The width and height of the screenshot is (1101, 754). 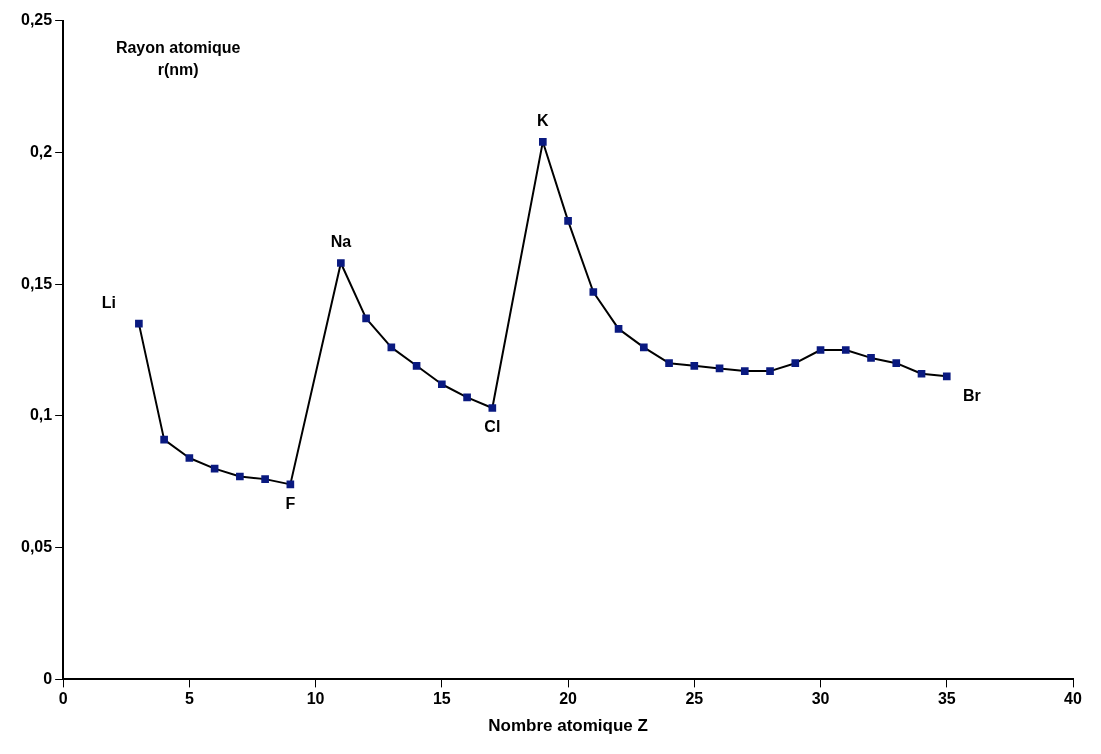 What do you see at coordinates (694, 699) in the screenshot?
I see `x-tick-label: 25` at bounding box center [694, 699].